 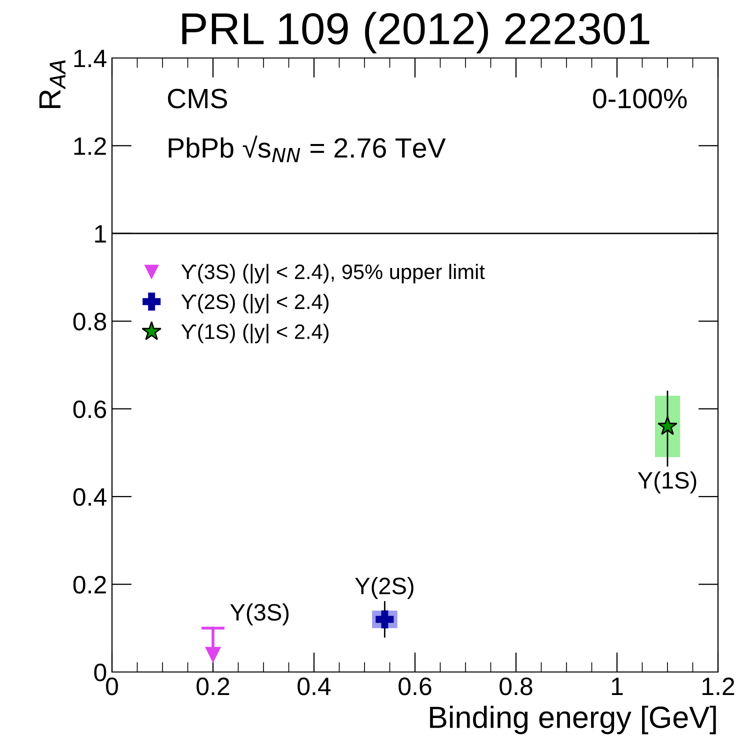 I want to click on x-tick-label: 1.2, so click(x=718, y=686).